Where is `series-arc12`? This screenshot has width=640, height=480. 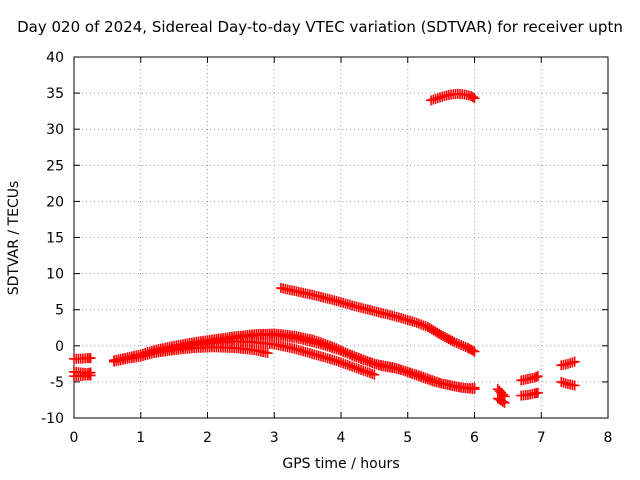
series-arc12 is located at coordinates (529, 378).